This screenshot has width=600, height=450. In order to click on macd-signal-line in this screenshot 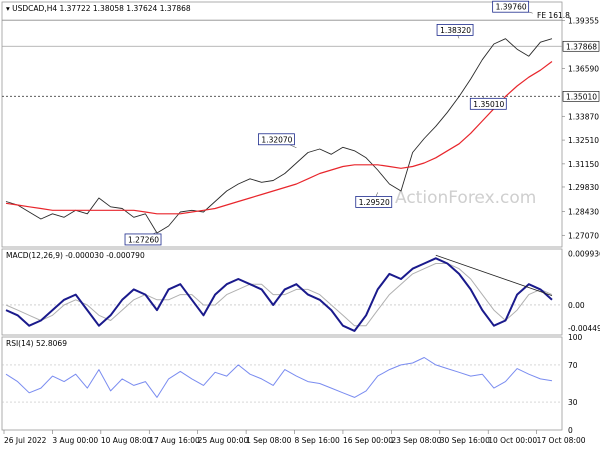, I will do `click(279, 295)`.